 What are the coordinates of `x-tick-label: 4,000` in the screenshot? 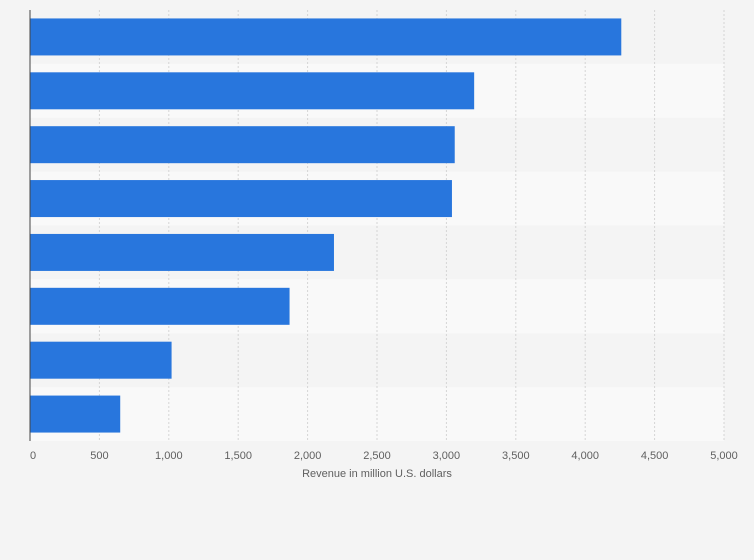 It's located at (585, 456).